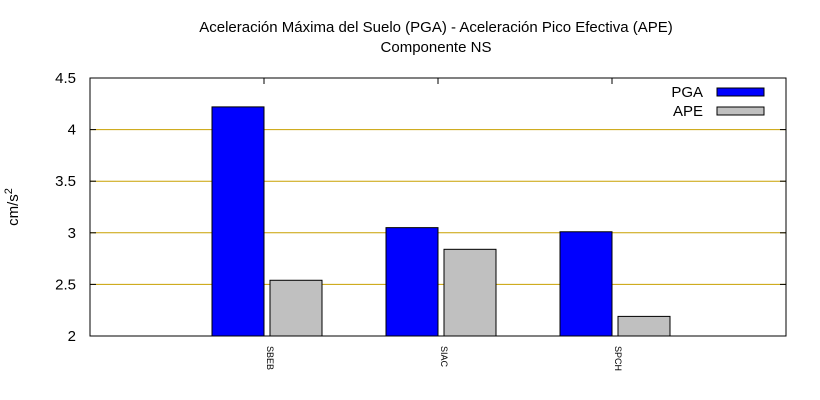  I want to click on legend-swatch-pga, so click(740, 92).